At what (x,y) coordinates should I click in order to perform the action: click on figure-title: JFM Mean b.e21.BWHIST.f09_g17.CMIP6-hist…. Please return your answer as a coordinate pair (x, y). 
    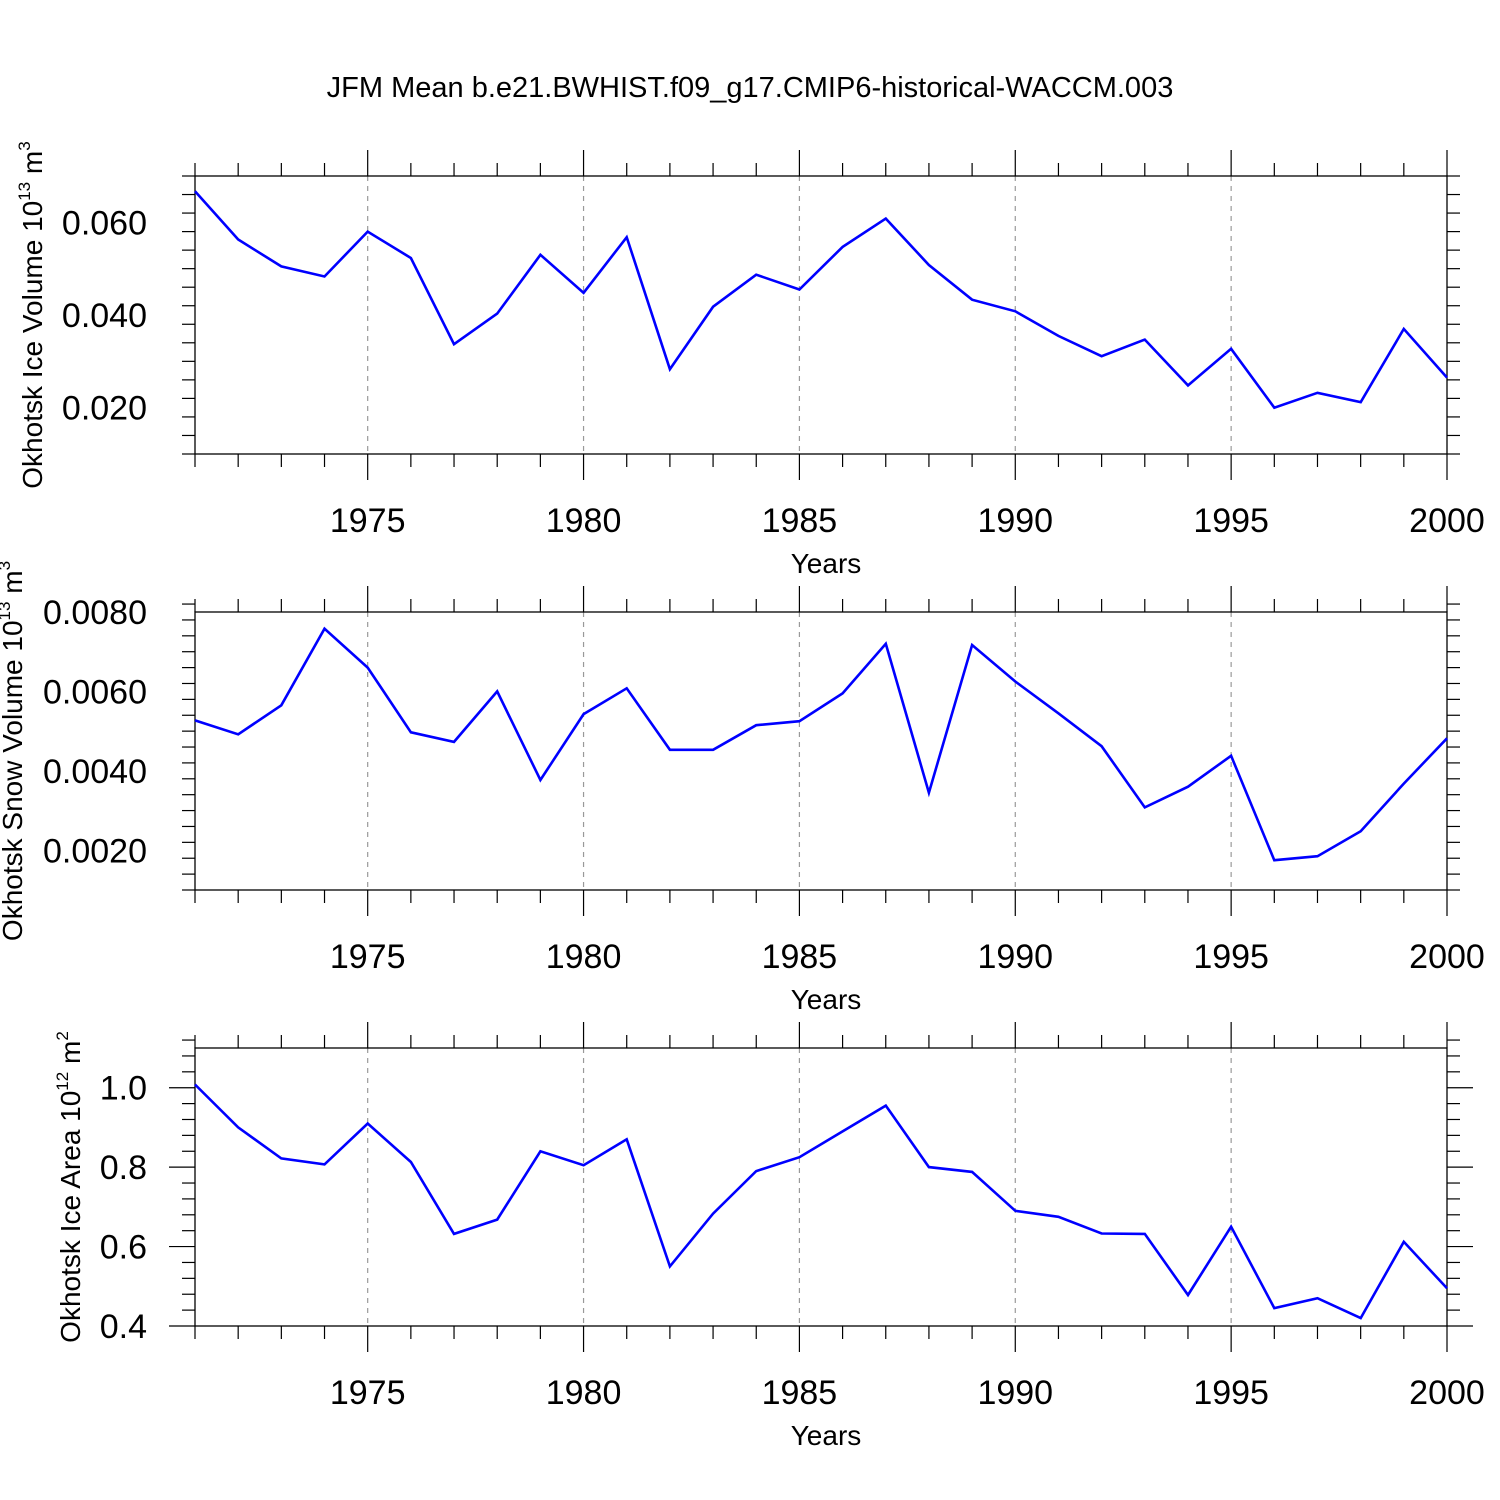
    Looking at the image, I should click on (750, 88).